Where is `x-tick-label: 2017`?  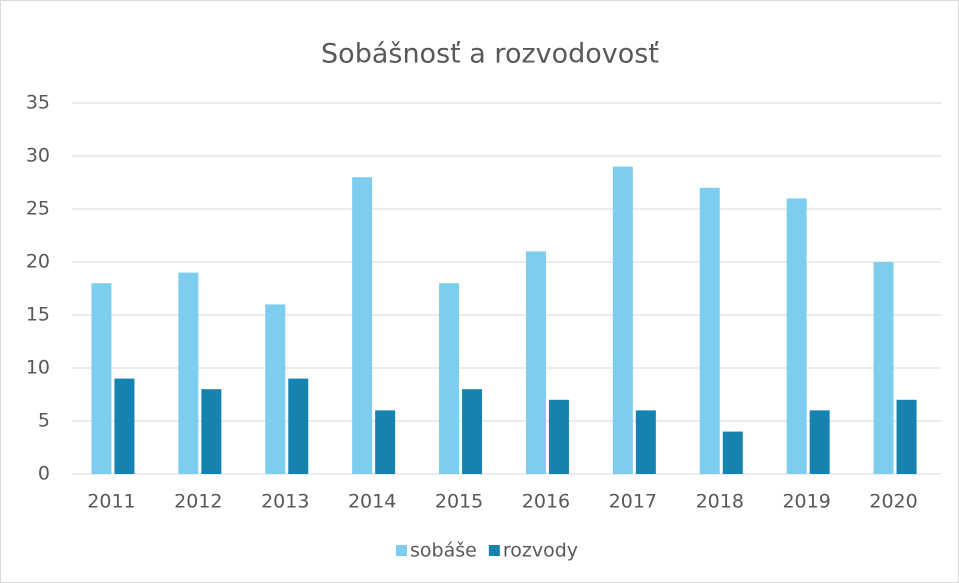
x-tick-label: 2017 is located at coordinates (633, 502).